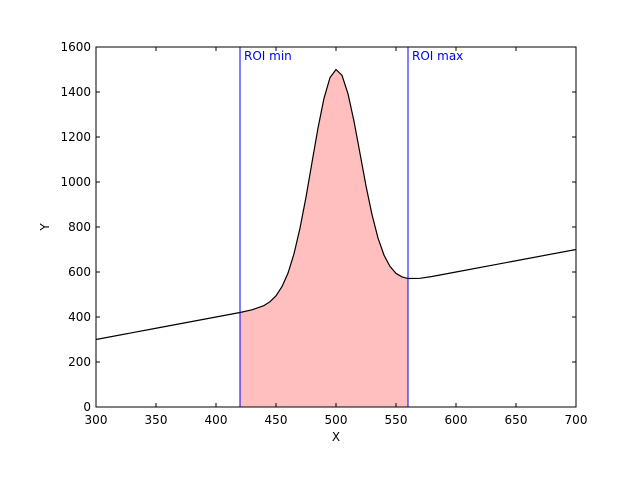  I want to click on x-tick-label: 650, so click(516, 420).